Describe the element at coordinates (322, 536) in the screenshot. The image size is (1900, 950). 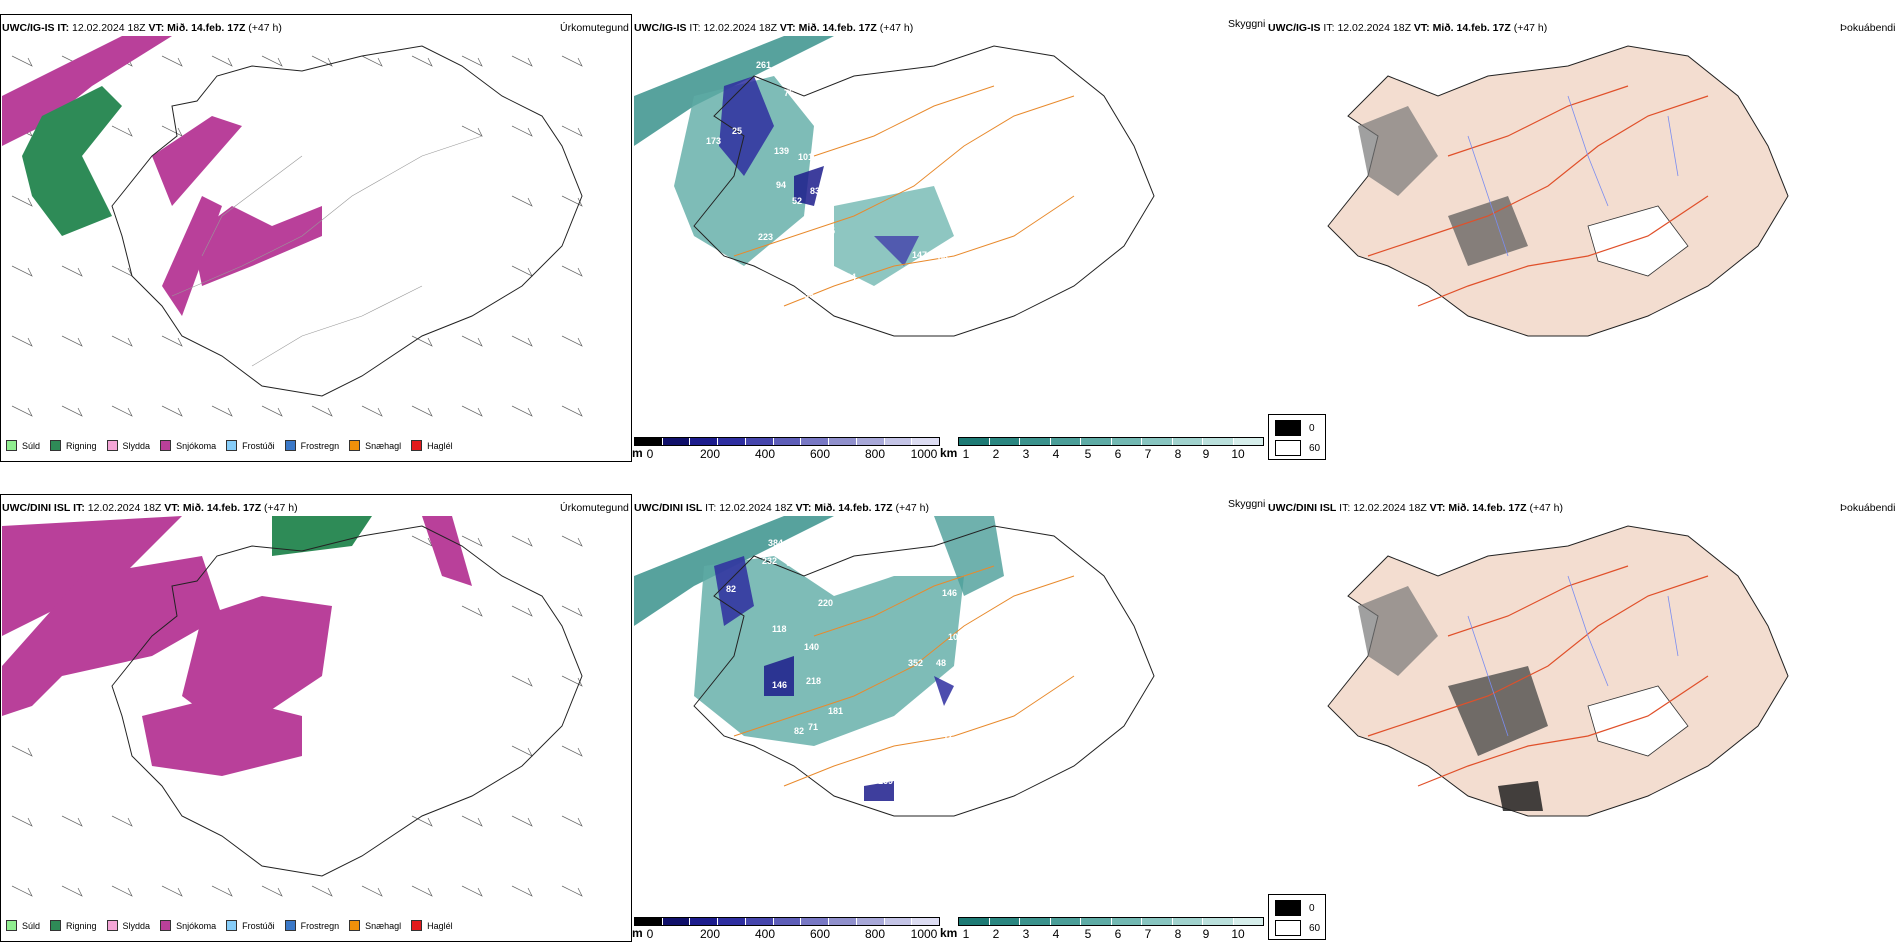
I see `rain-area` at that location.